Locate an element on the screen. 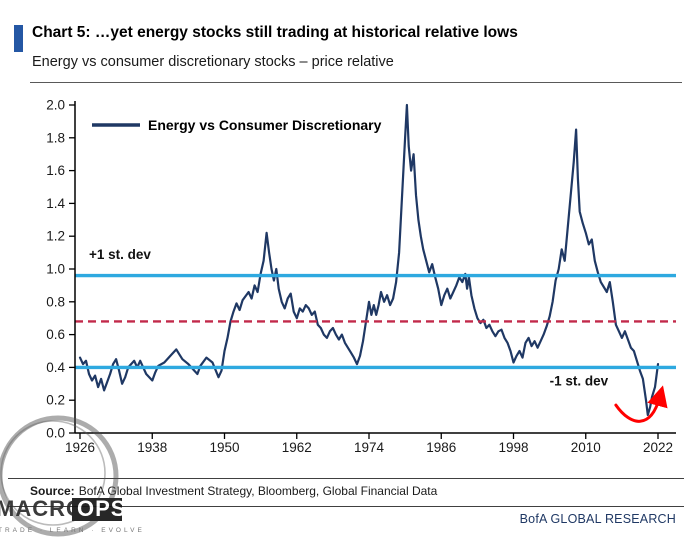 The height and width of the screenshot is (543, 692). x-tick-label: 1998 is located at coordinates (513, 447).